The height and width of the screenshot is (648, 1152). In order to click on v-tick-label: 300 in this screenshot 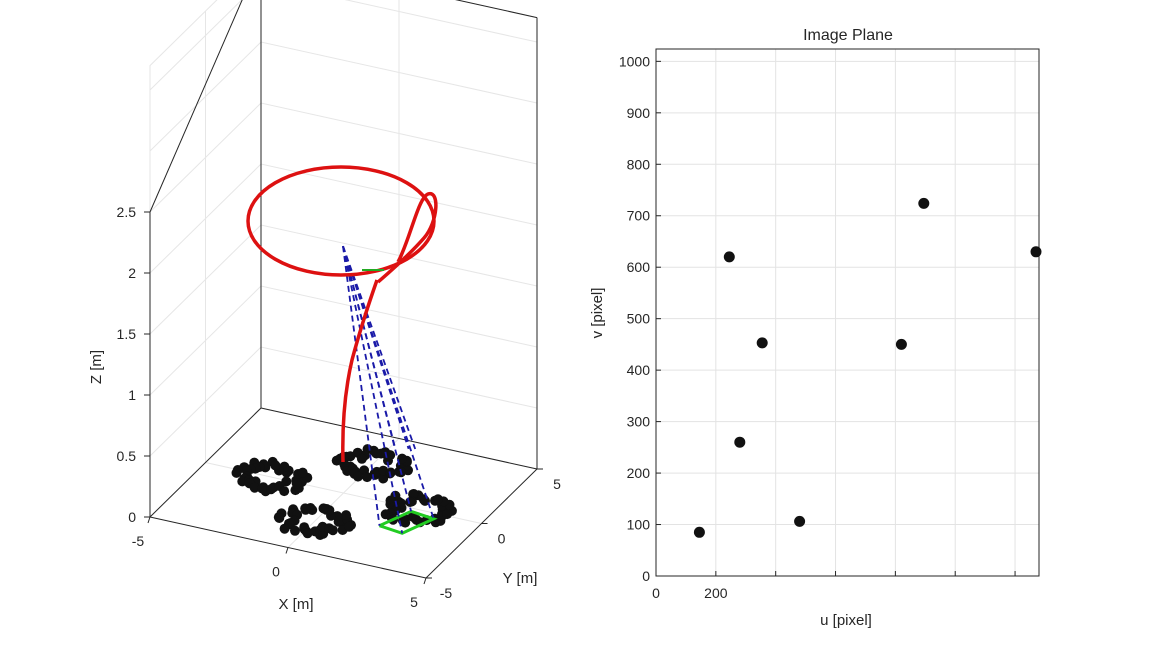, I will do `click(639, 422)`.